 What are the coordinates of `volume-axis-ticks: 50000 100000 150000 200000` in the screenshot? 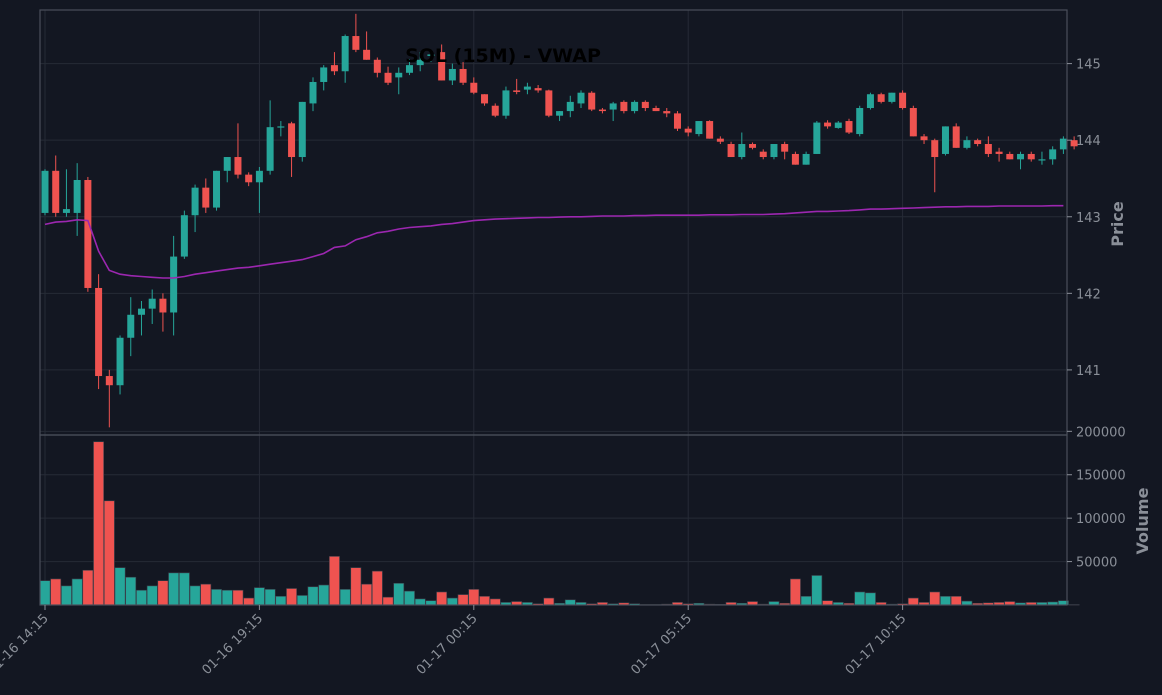 It's located at (1096, 498).